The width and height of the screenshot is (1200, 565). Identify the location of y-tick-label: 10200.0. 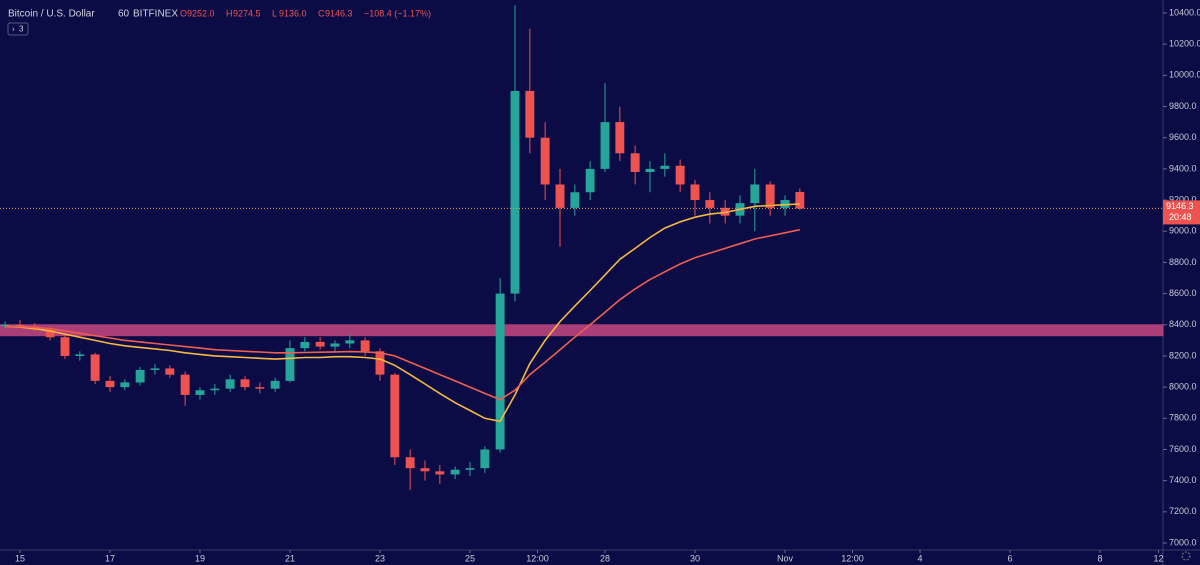
(1184, 44).